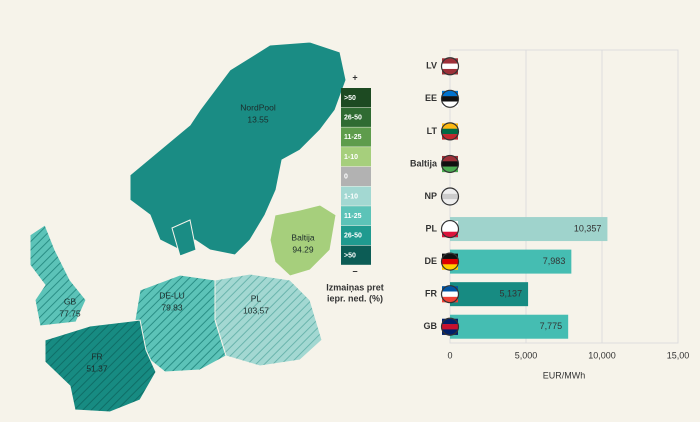  Describe the element at coordinates (96, 356) in the screenshot. I see `region-name: FR` at that location.